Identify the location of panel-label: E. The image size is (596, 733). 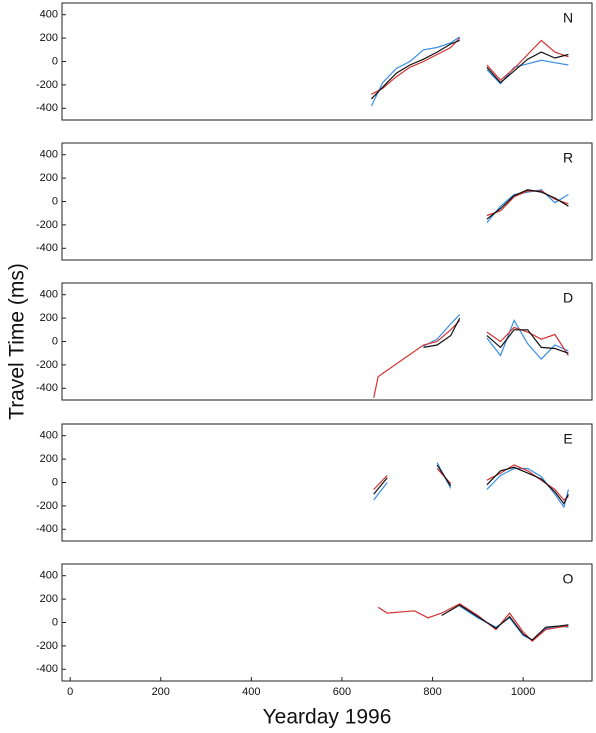
(567, 439).